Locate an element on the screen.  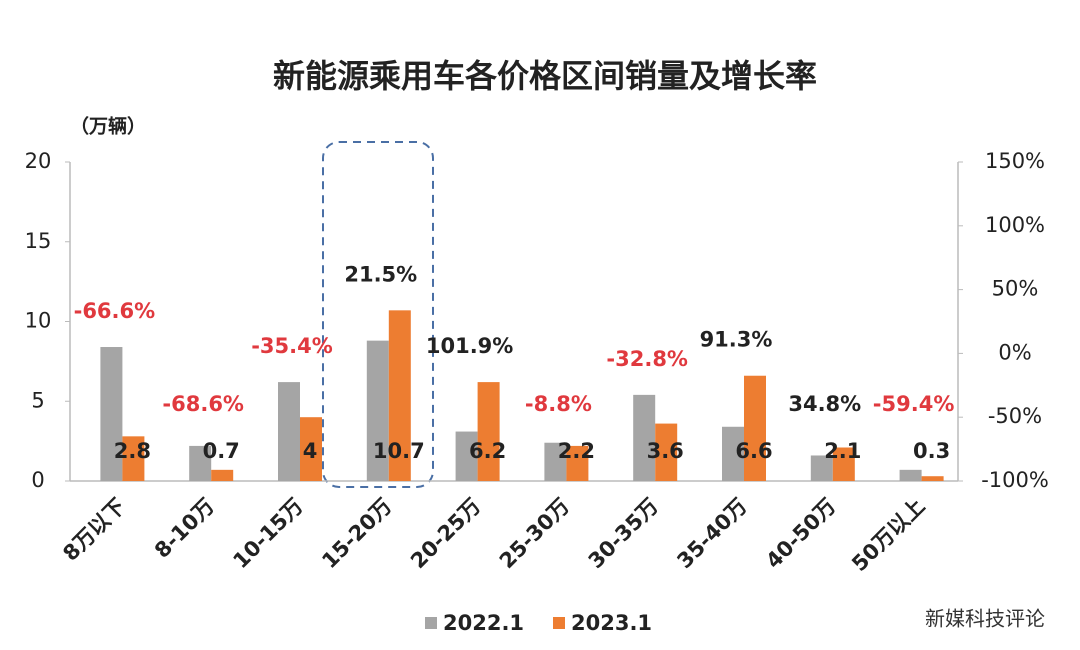
growth-label: -68.6% is located at coordinates (203, 404).